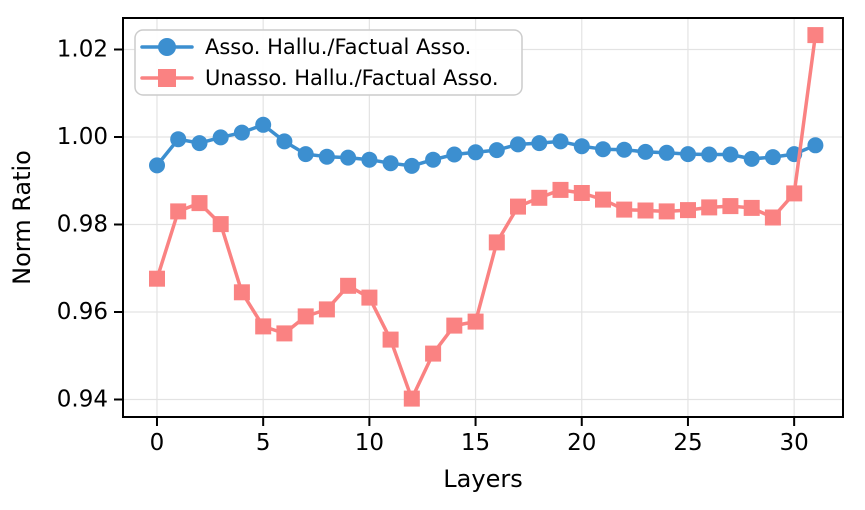 This screenshot has width=865, height=510. I want to click on y-tick-label-1.02: 1.02, so click(82, 50).